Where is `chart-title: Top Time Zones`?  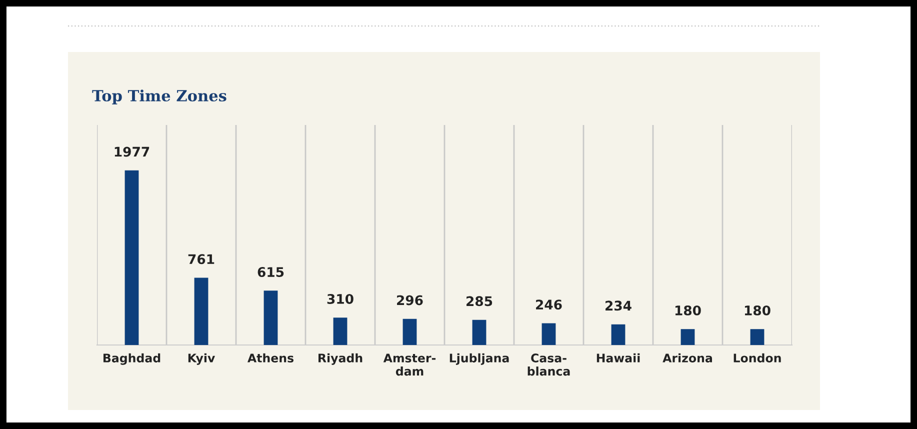
chart-title: Top Time Zones is located at coordinates (159, 97).